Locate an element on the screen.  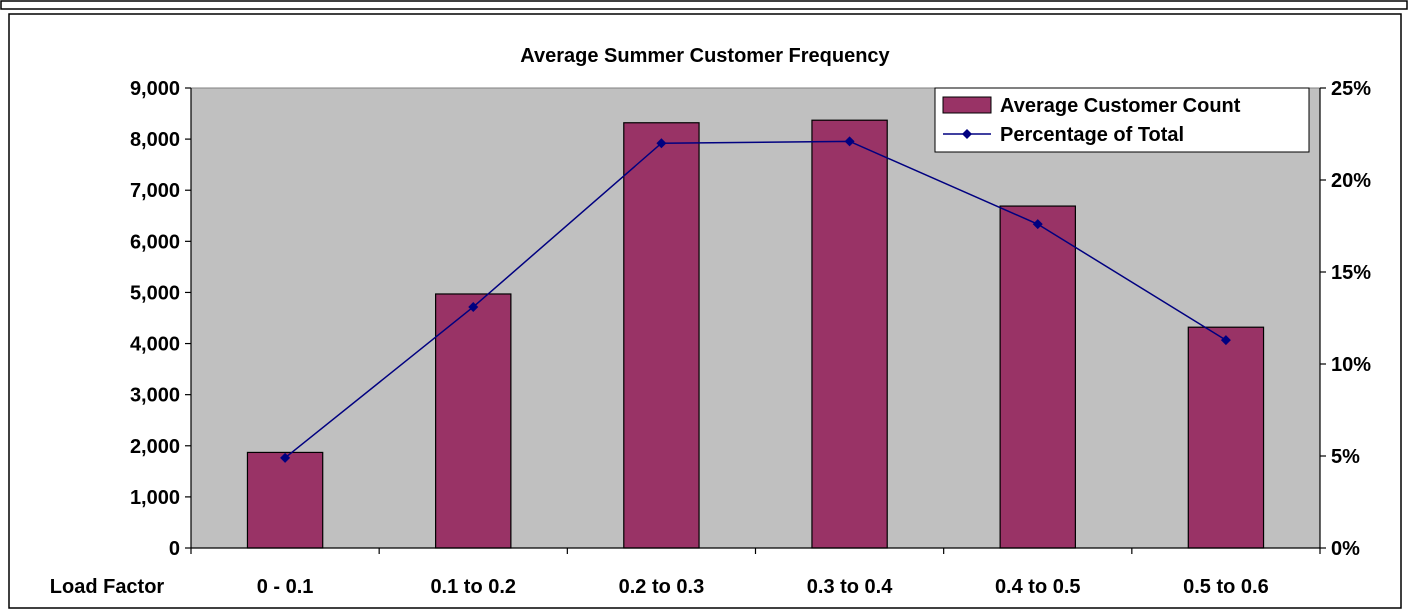
y-left-tick-label: 3,000 is located at coordinates (155, 396).